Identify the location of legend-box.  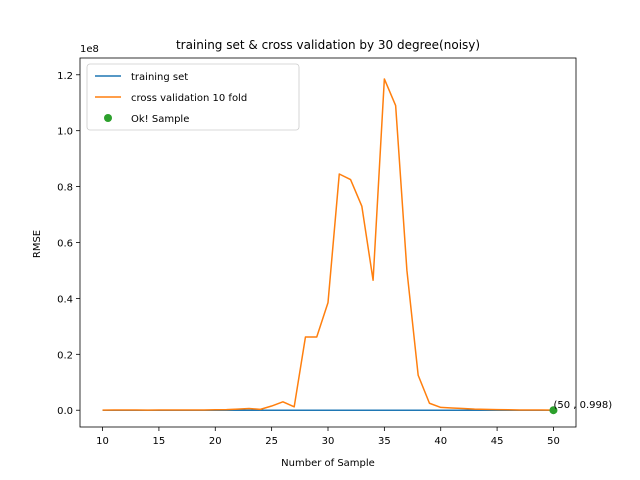
(193, 97).